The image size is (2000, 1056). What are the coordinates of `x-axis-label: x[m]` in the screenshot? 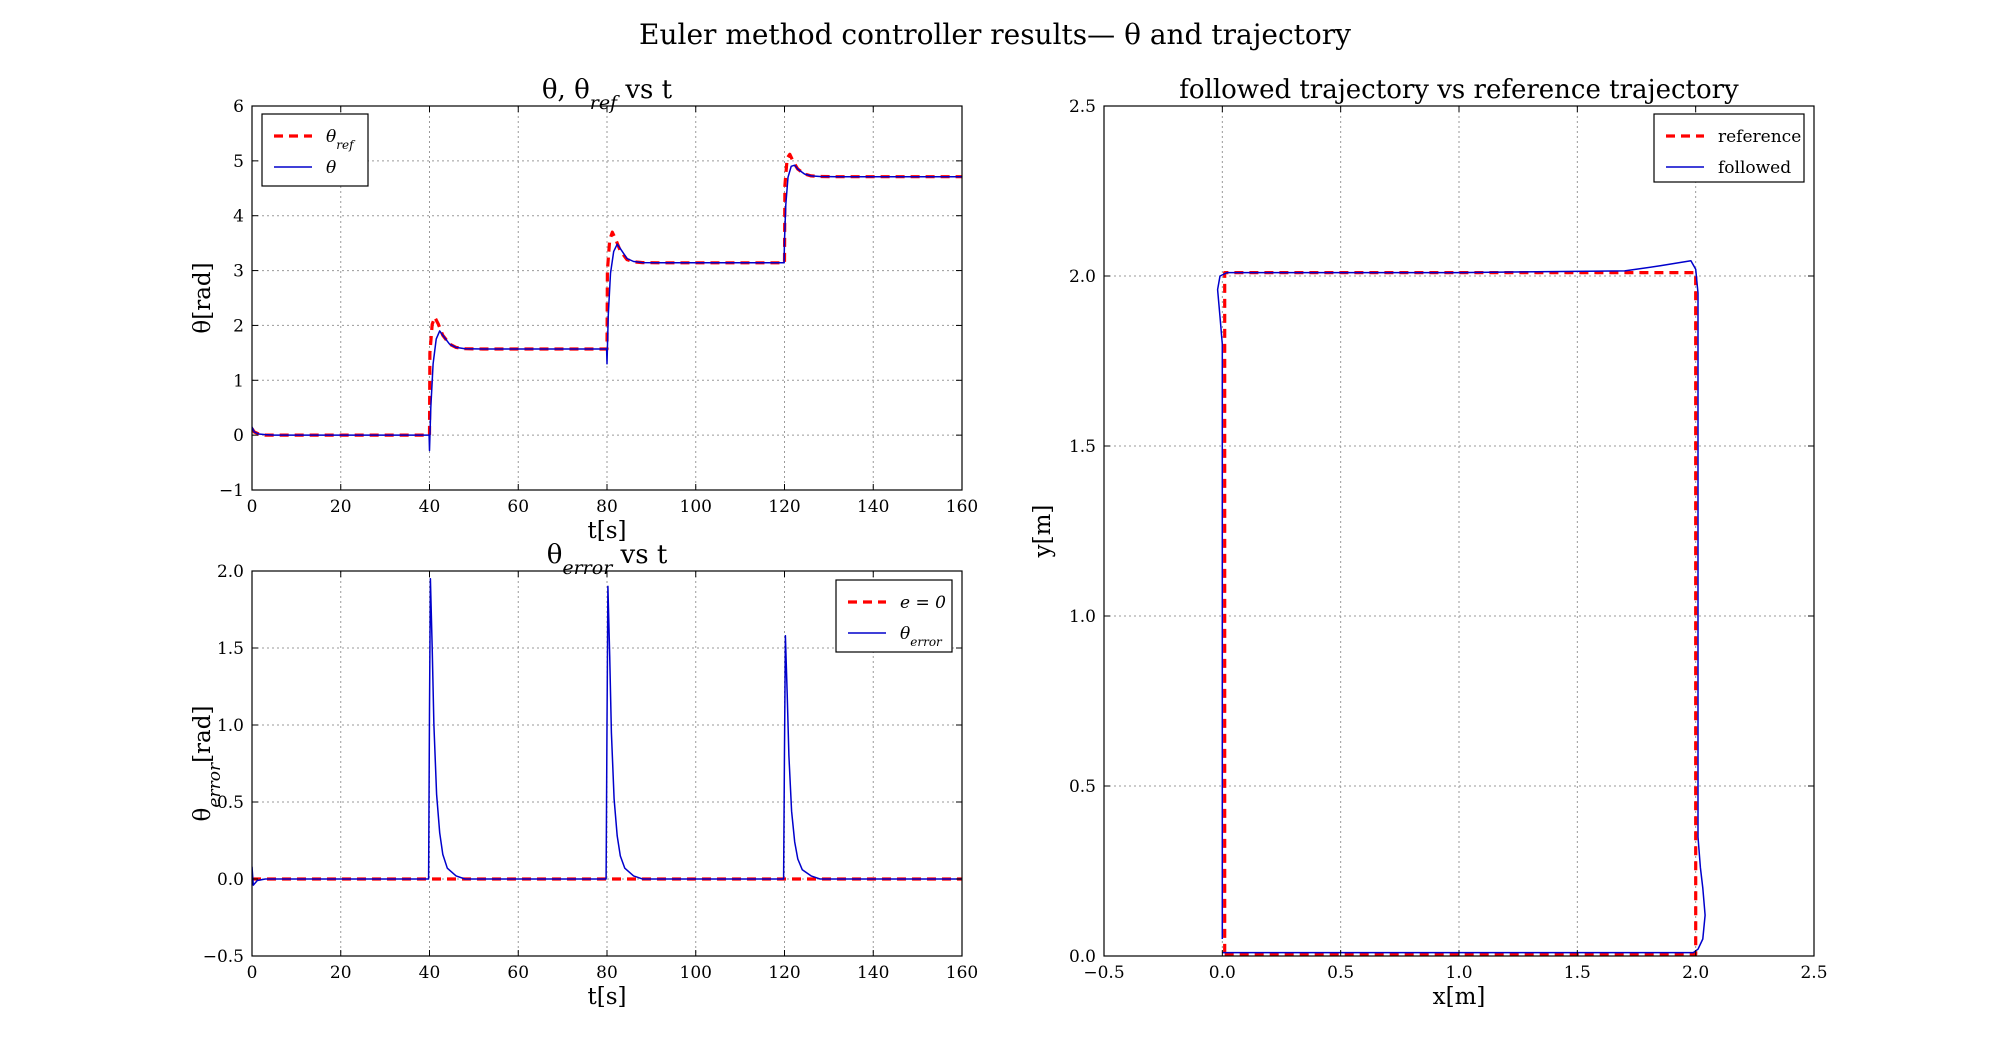 It's located at (1459, 997).